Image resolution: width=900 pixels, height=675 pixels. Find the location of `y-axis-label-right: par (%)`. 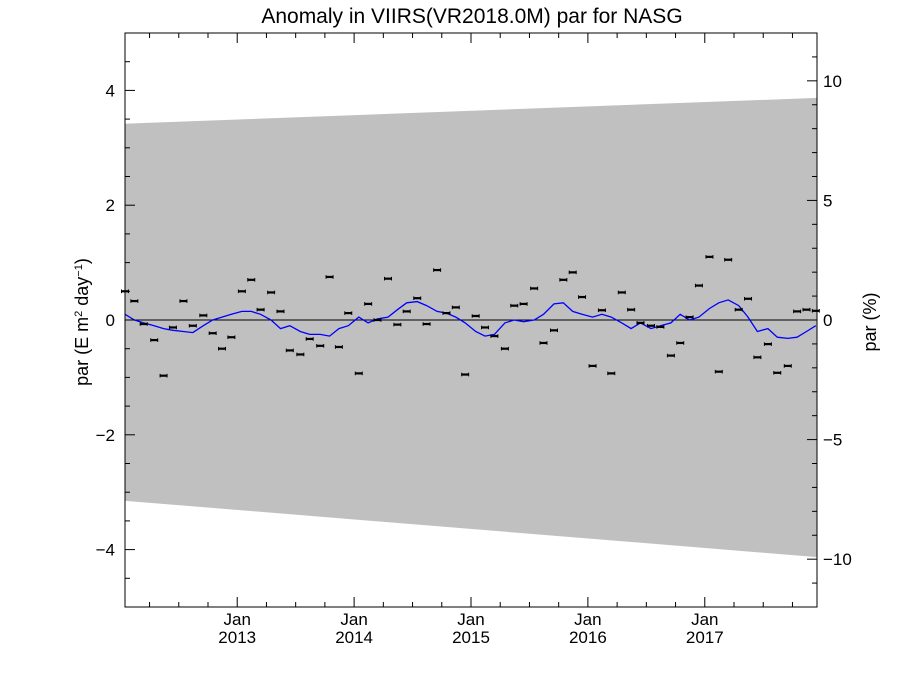

y-axis-label-right: par (%) is located at coordinates (870, 321).